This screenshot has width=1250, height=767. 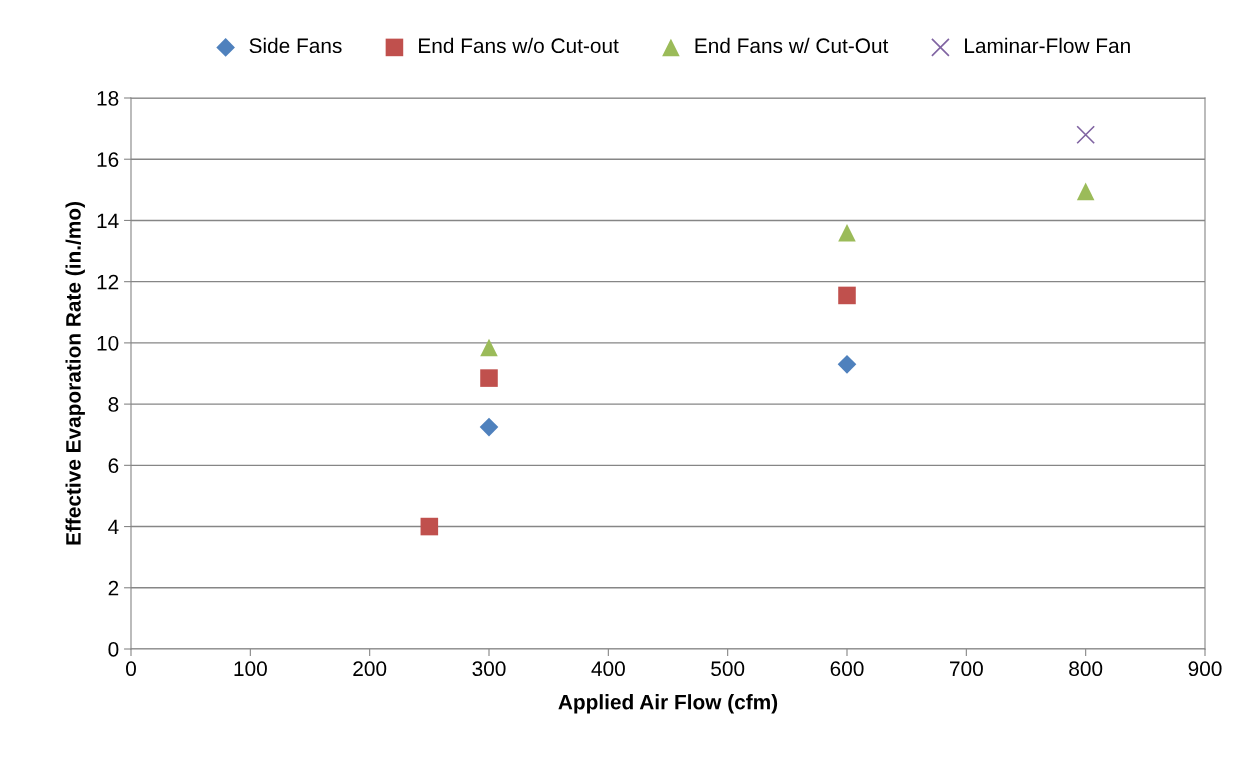 I want to click on x-axis-title: Applied Air Flow (cfm), so click(x=668, y=704).